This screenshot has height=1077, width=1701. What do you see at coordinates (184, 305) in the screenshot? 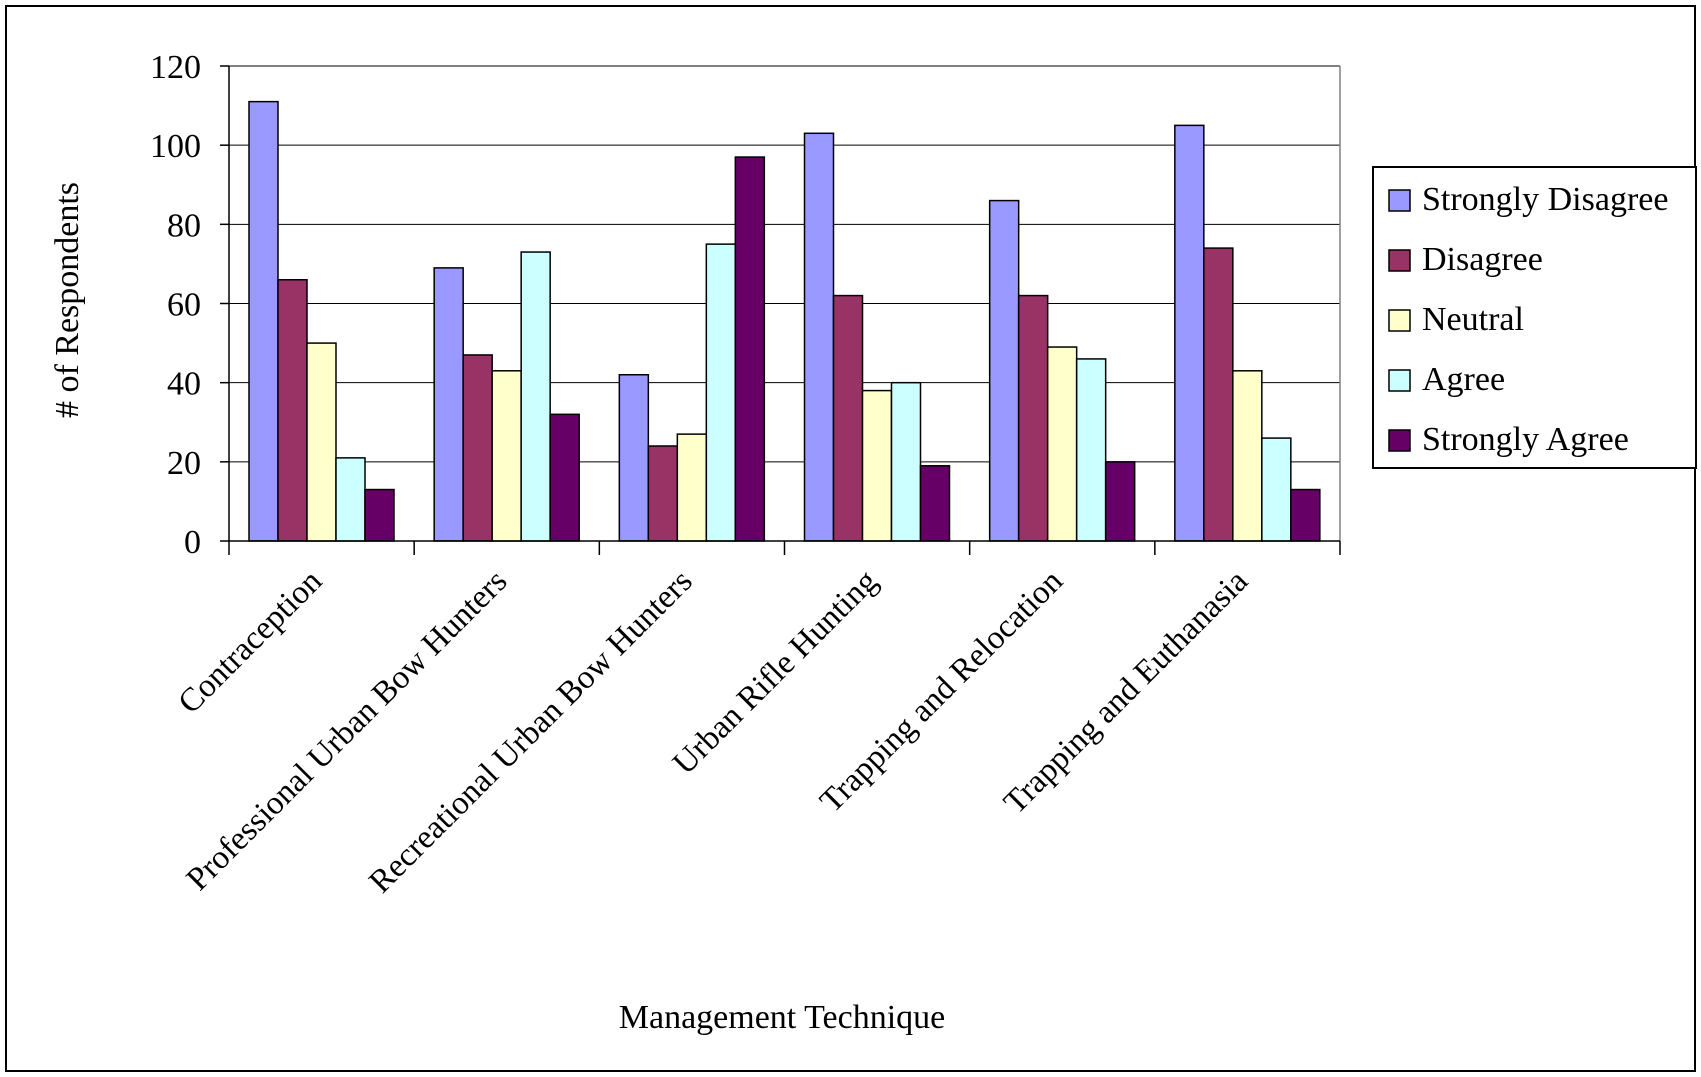
I see `y-tick-label: 60` at bounding box center [184, 305].